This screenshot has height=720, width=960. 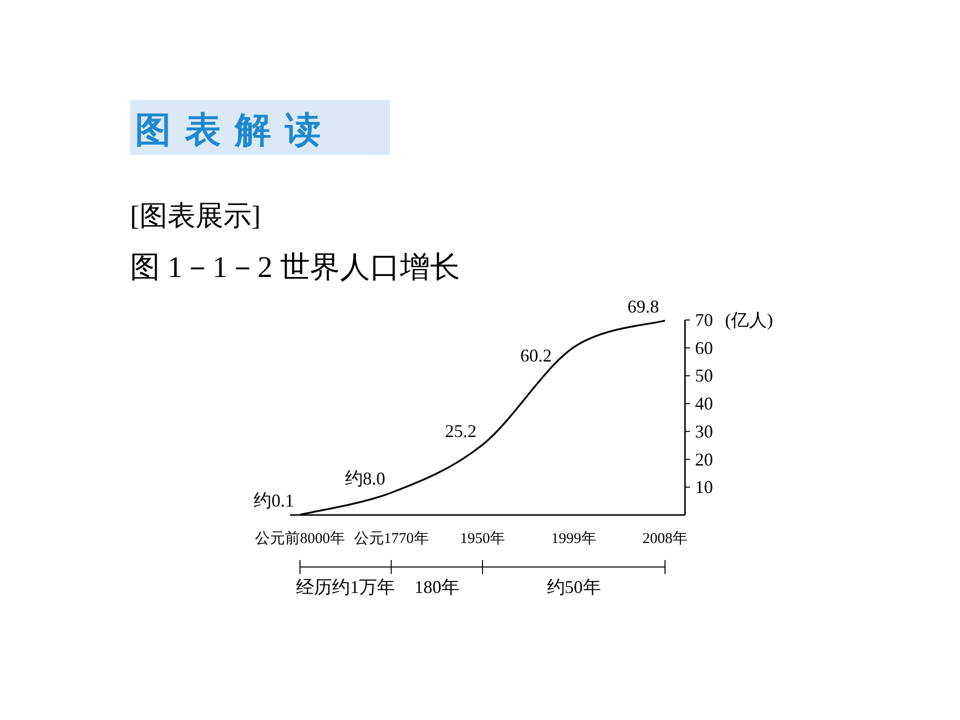 I want to click on chart-subtitle: [图表展示], so click(x=195, y=216).